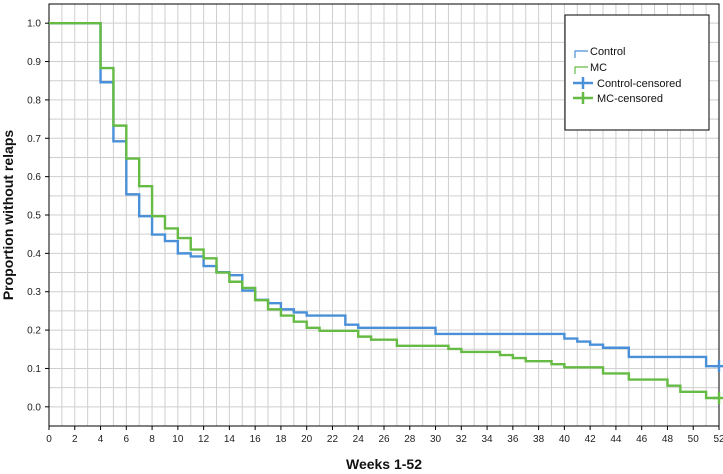 The height and width of the screenshot is (474, 723). Describe the element at coordinates (34, 139) in the screenshot. I see `y-tick-label: 0.7` at that location.